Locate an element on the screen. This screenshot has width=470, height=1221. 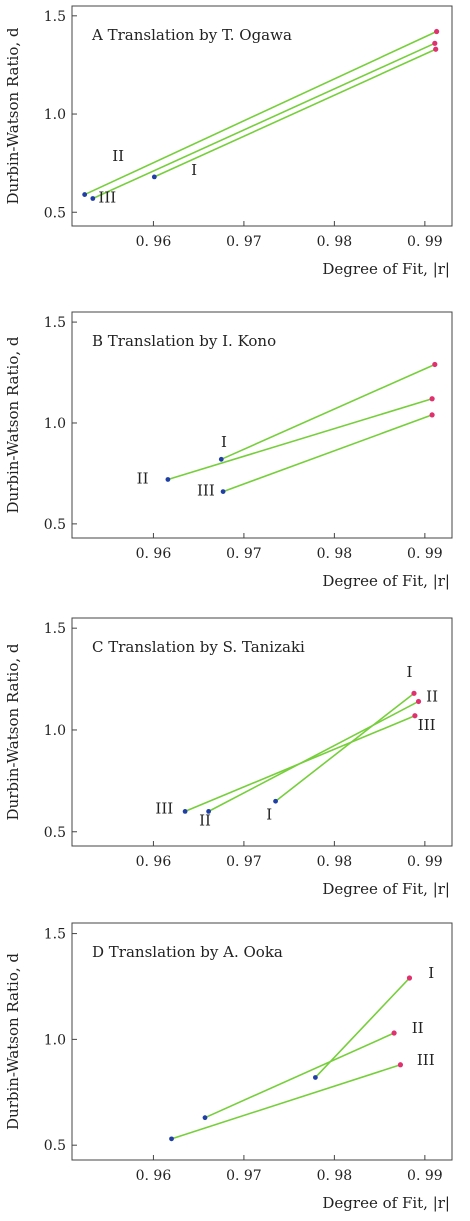
plot-frame is located at coordinates (262, 116).